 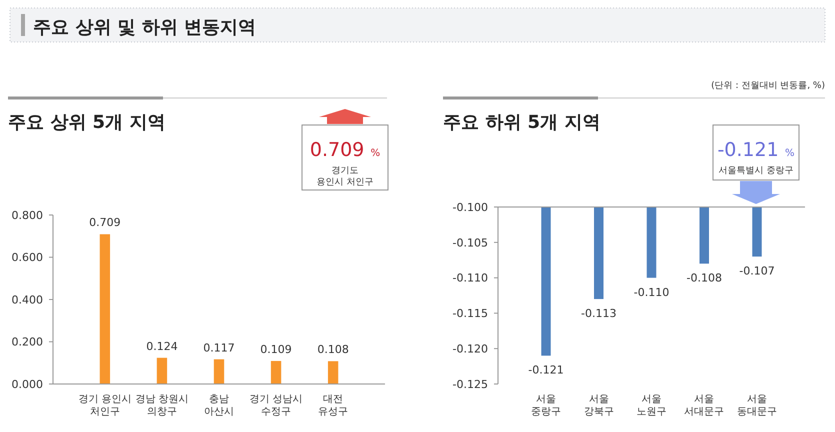 I want to click on x-tick-label: 서울 동대문구, so click(x=757, y=406).